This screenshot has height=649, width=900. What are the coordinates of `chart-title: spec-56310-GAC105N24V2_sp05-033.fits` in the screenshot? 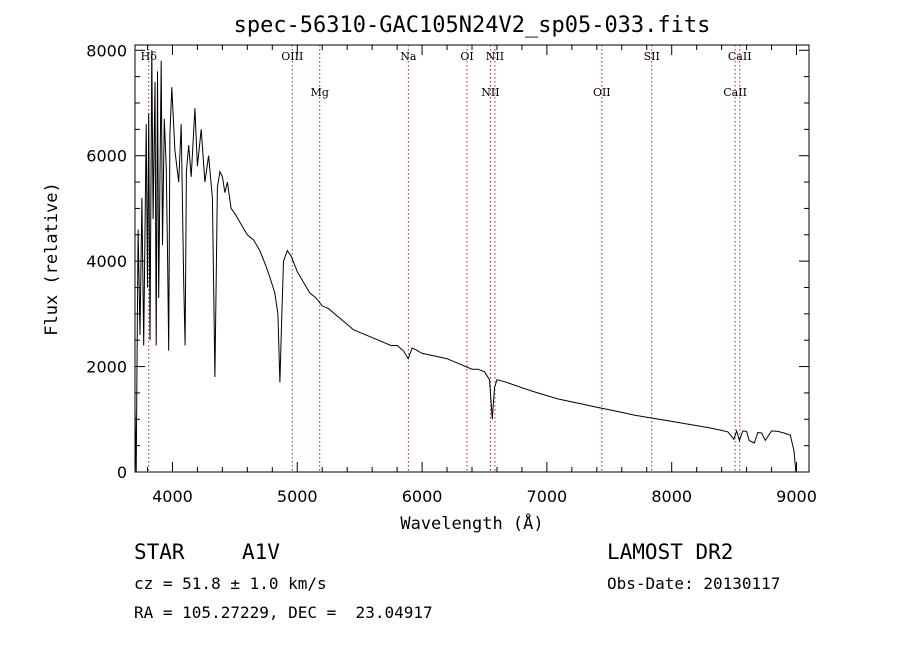 It's located at (472, 25).